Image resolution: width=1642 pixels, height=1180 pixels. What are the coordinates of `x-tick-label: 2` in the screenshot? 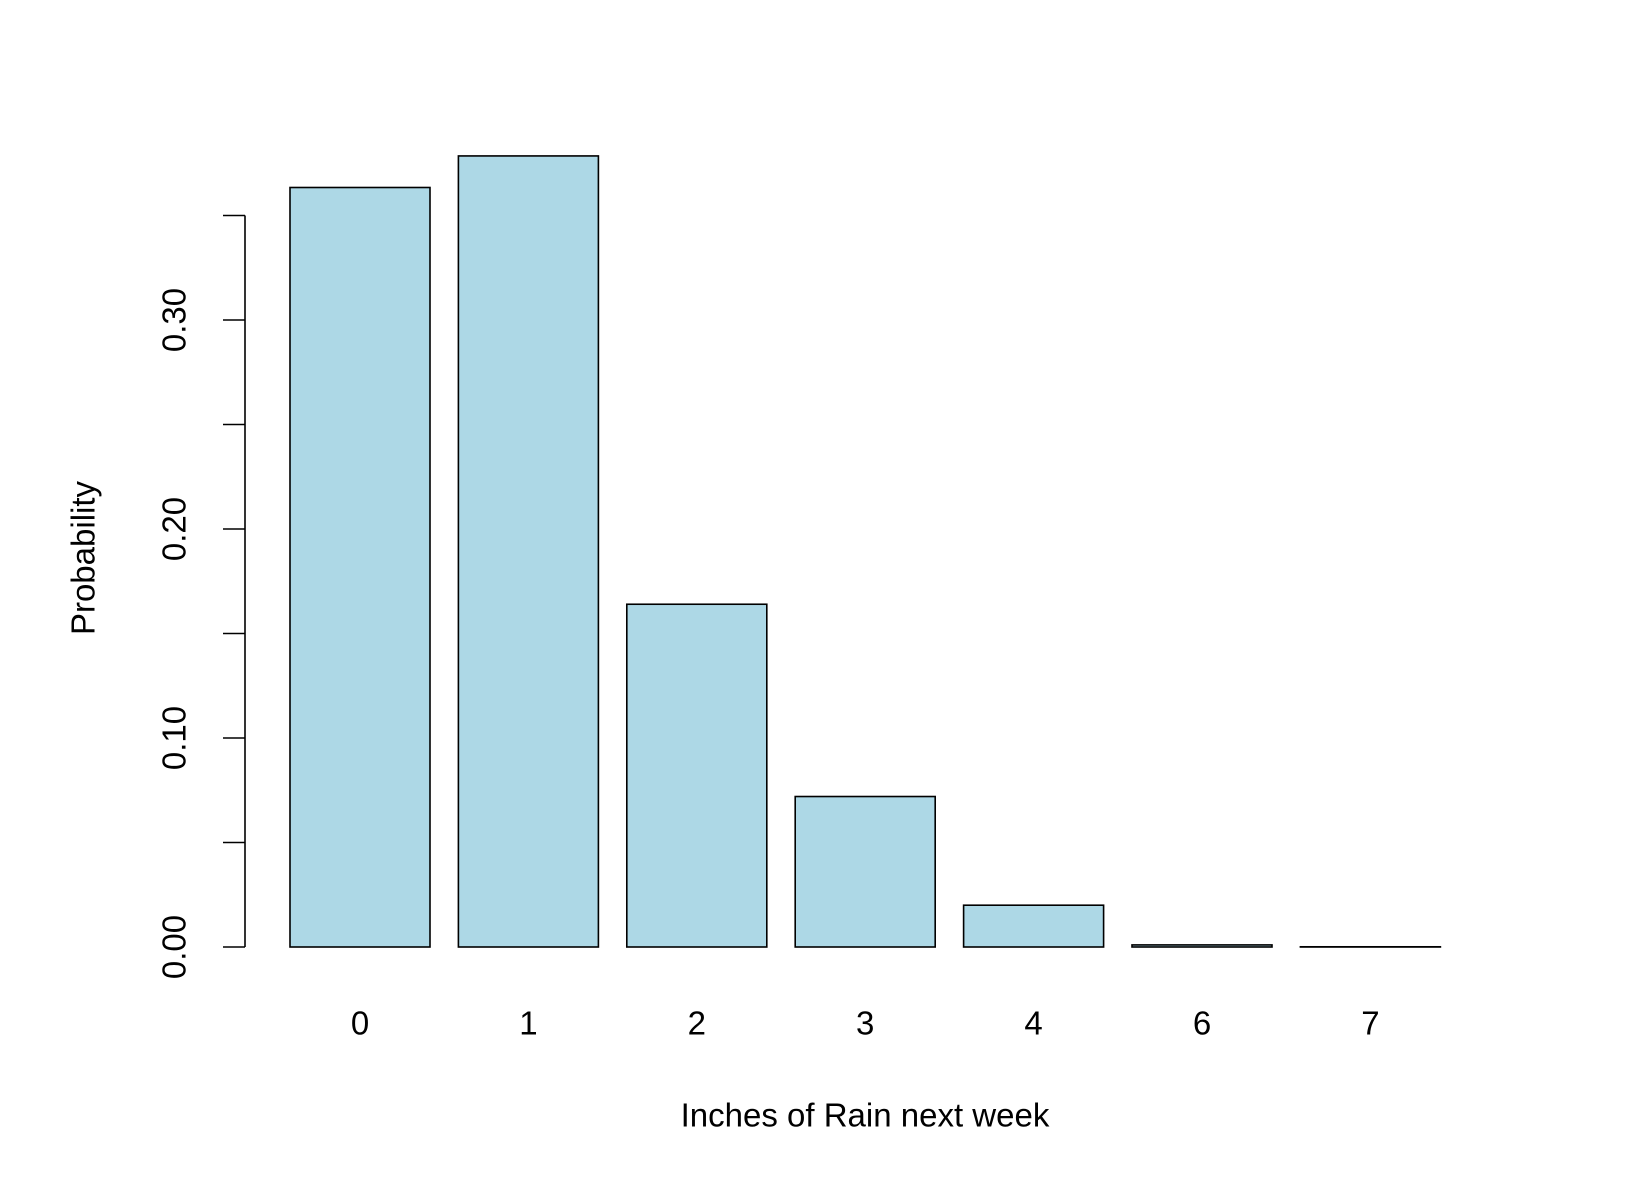 It's located at (697, 1023).